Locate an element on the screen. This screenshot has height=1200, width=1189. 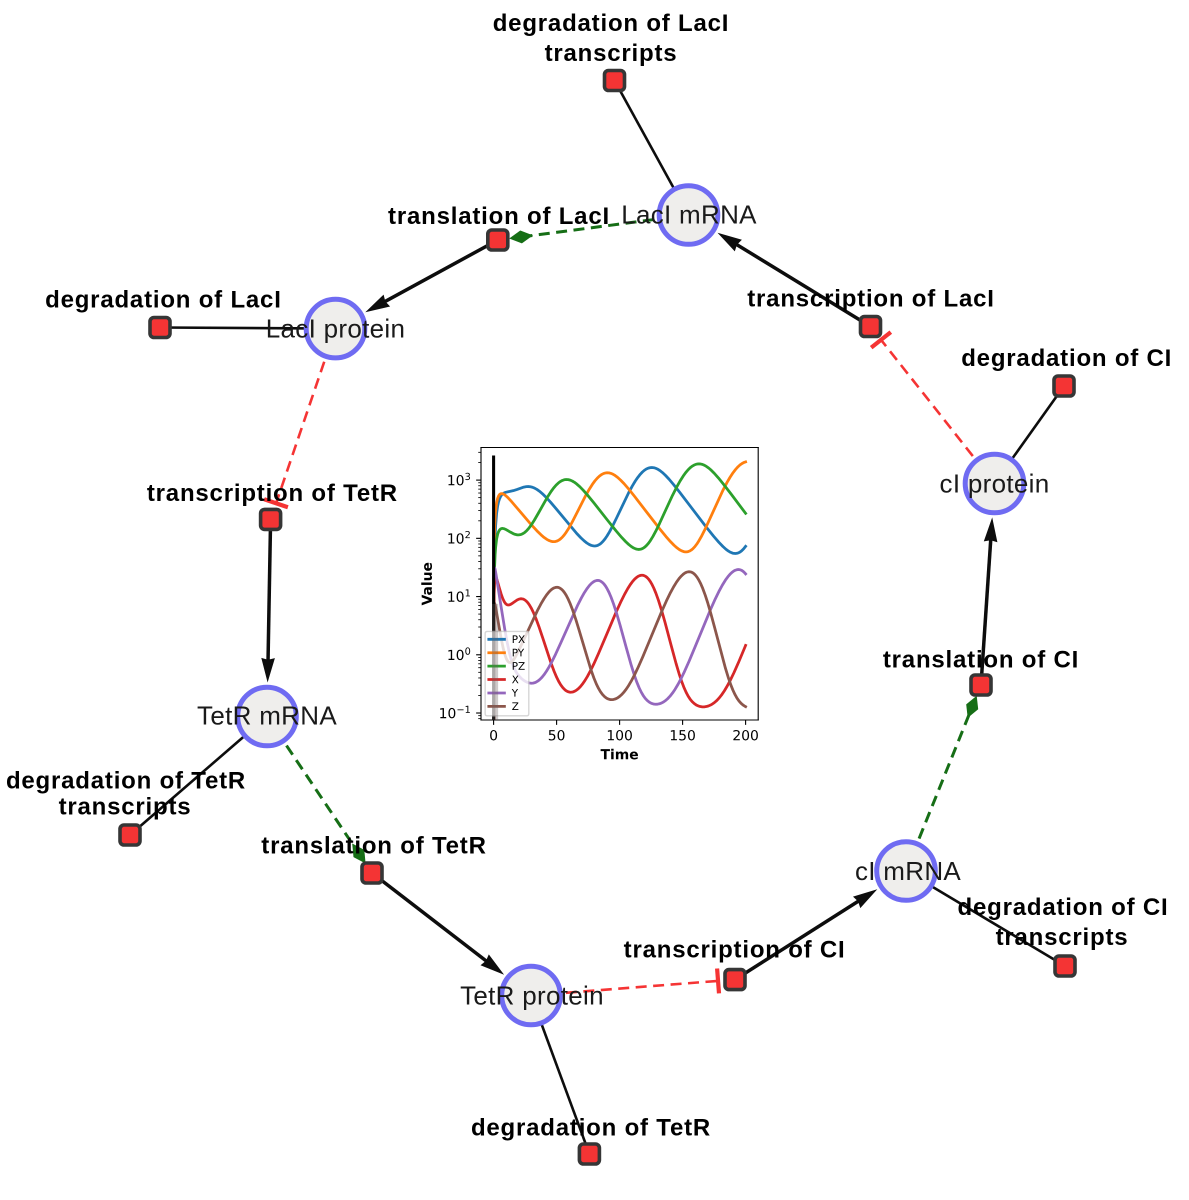
svg-text: LacI protein is located at coordinates (335, 329).